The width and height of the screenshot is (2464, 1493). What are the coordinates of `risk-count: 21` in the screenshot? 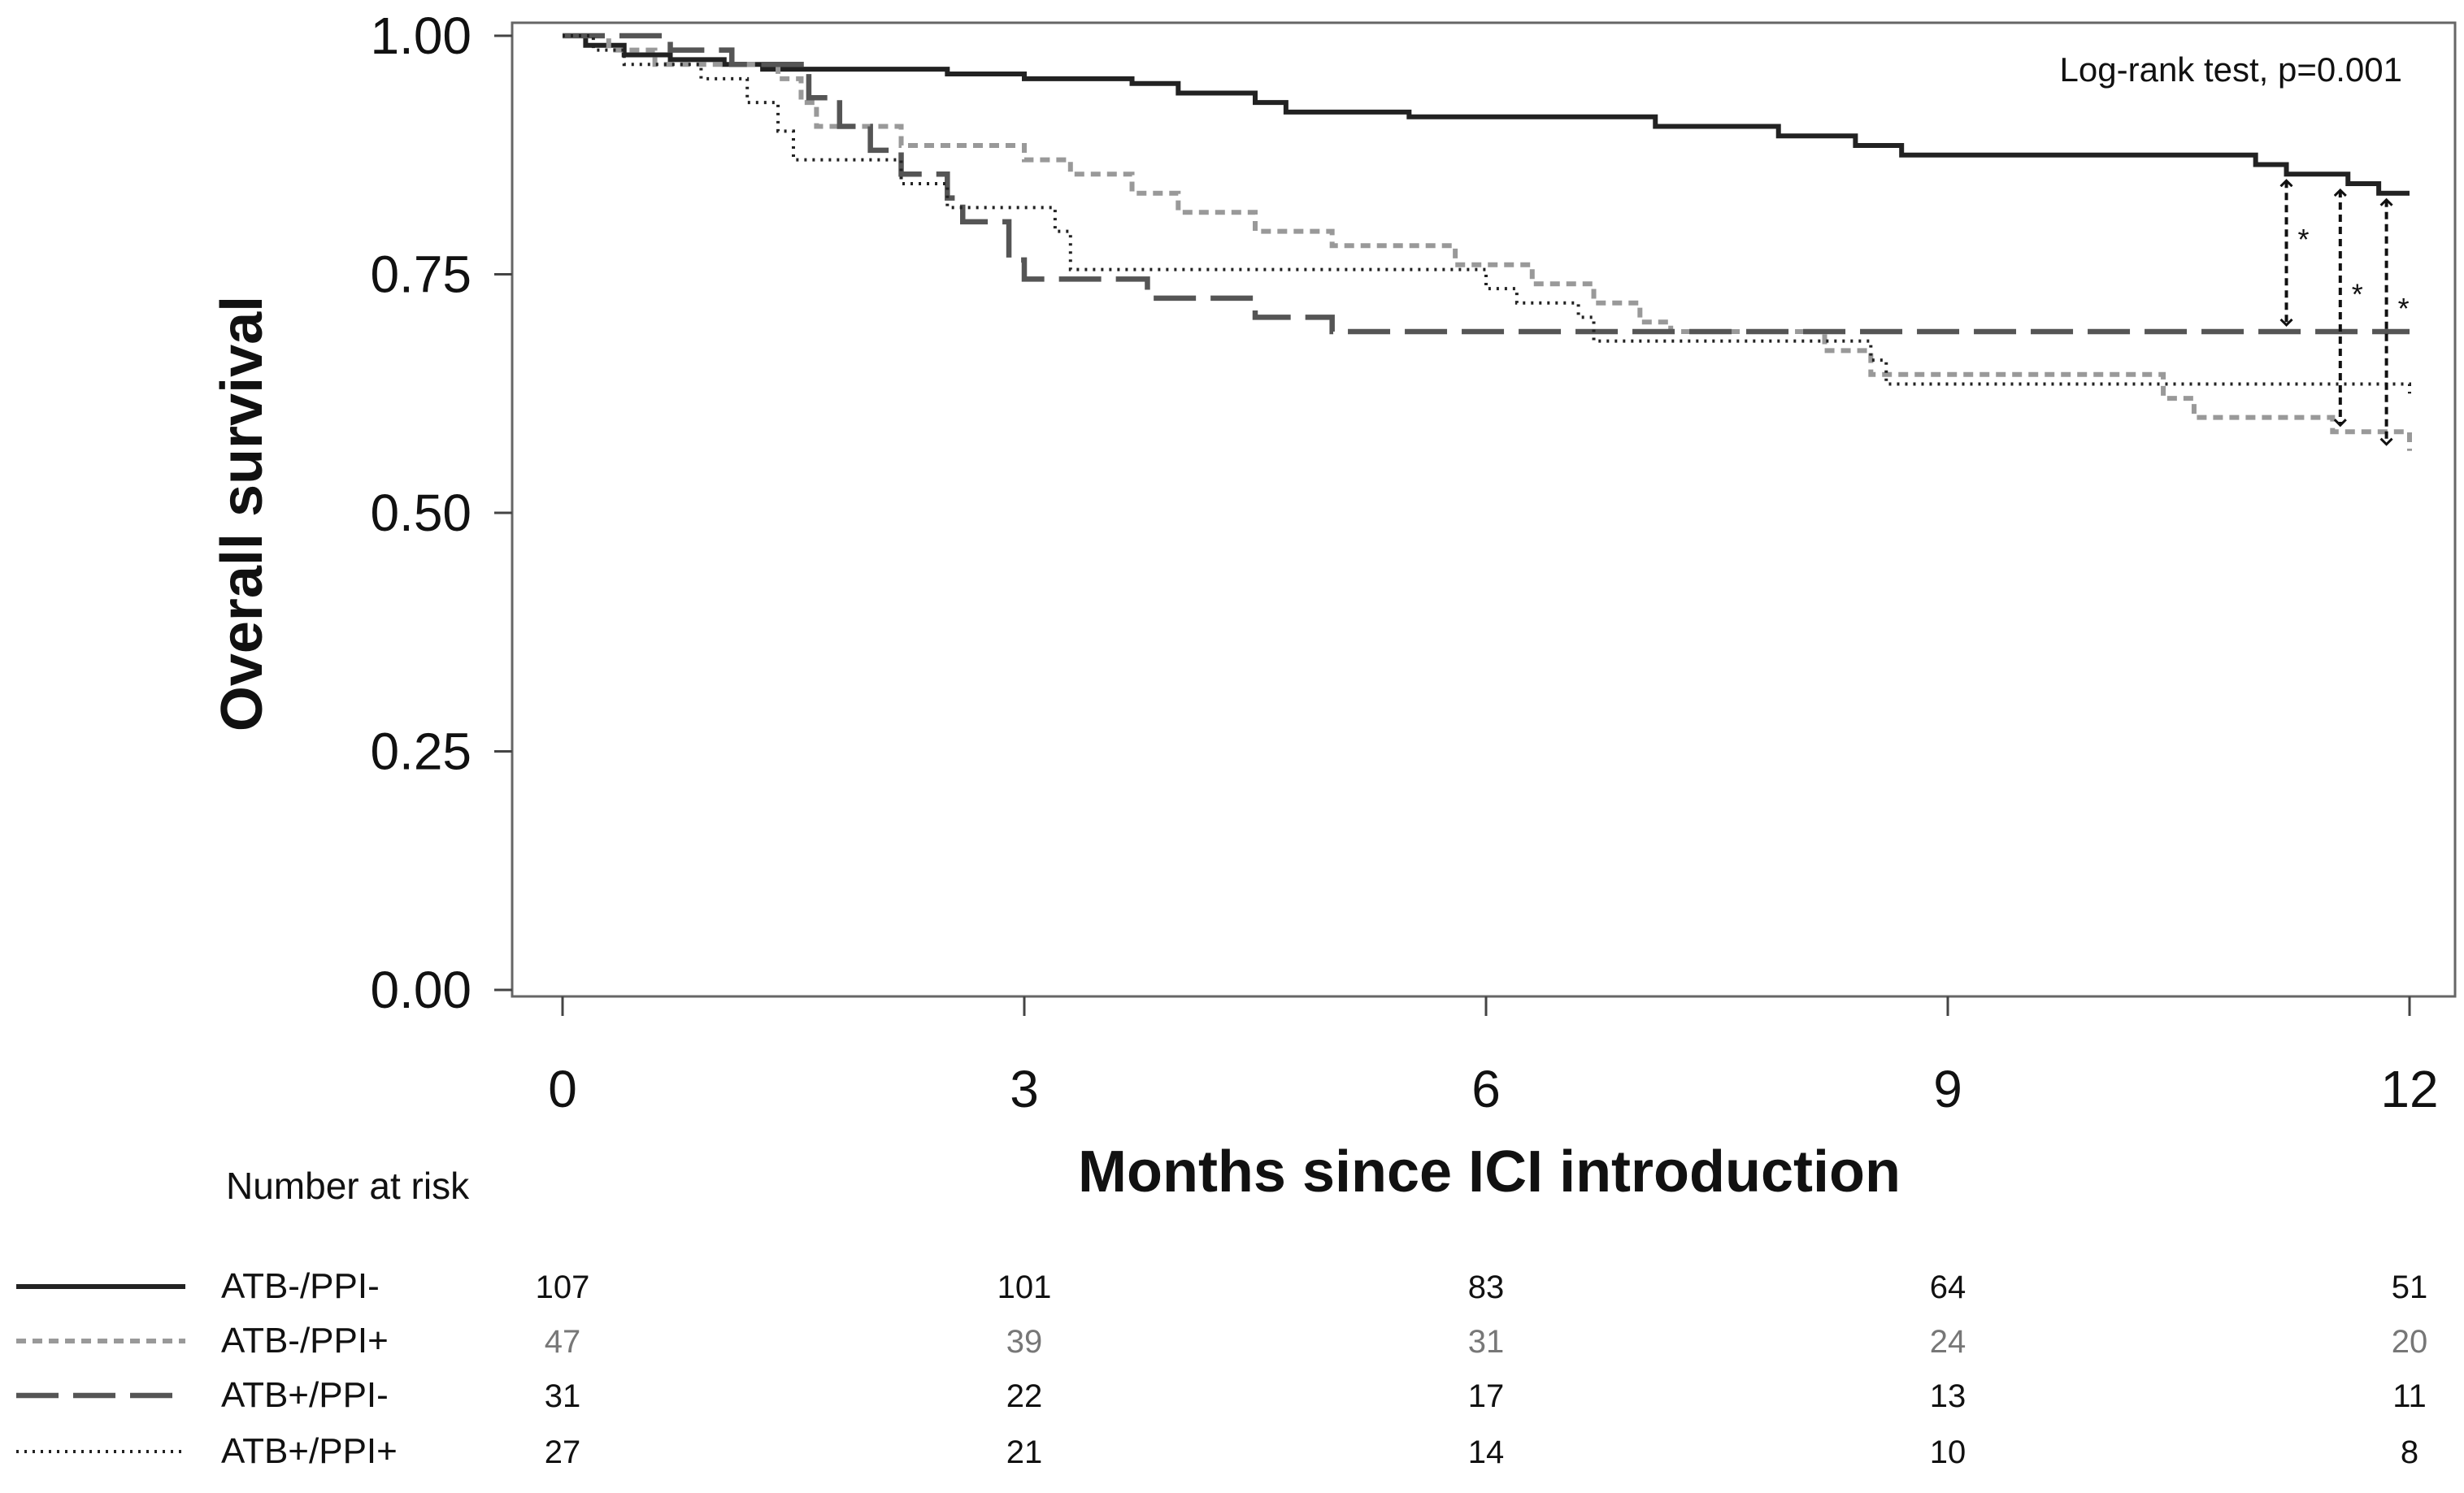 It's located at (1024, 1452).